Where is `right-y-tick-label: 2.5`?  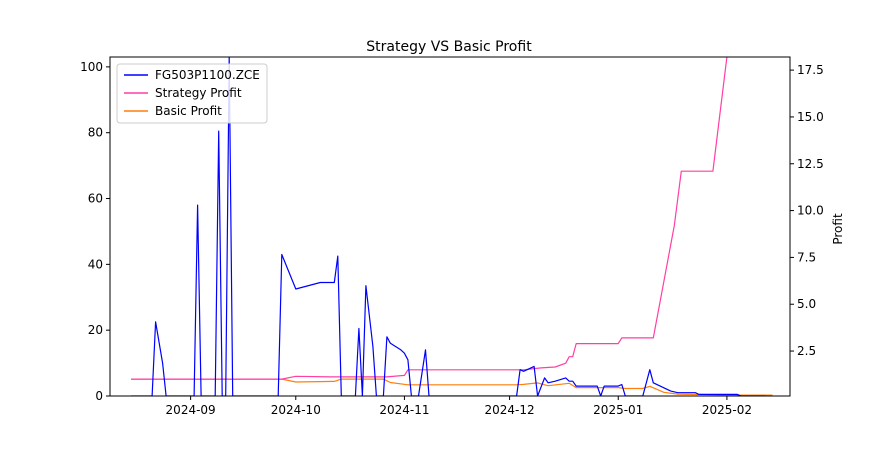
right-y-tick-label: 2.5 is located at coordinates (806, 351).